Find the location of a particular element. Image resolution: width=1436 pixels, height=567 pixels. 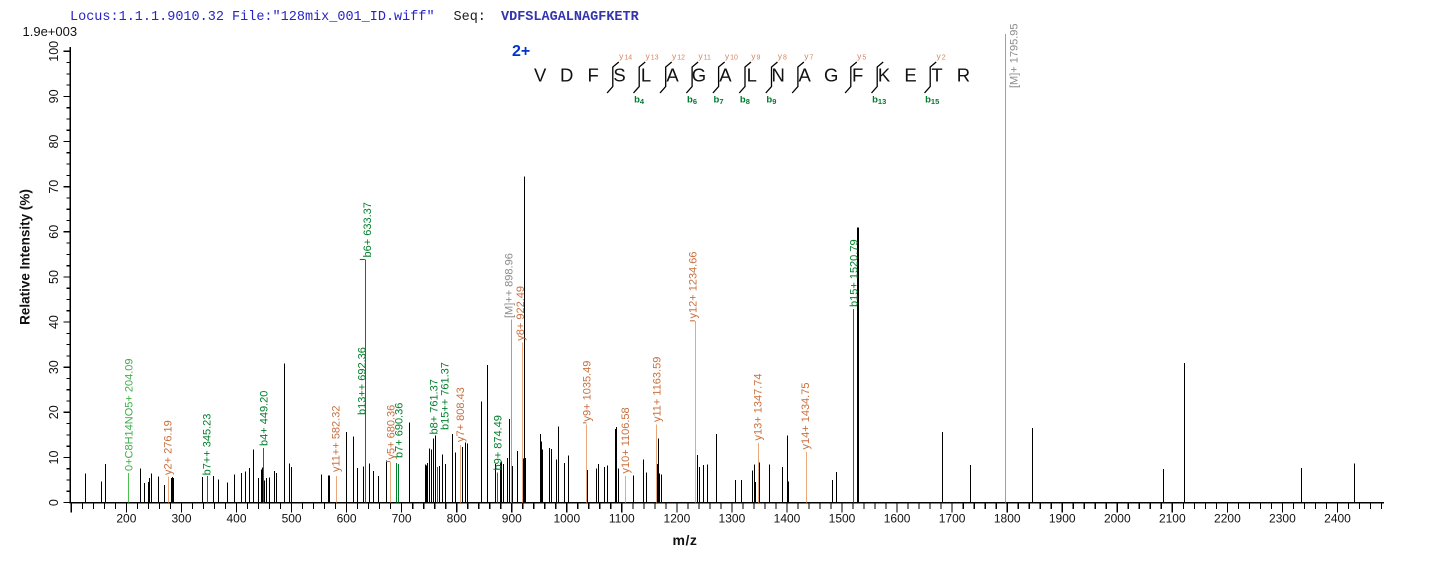

svg-text: b9+ 874.49 is located at coordinates (499, 442).